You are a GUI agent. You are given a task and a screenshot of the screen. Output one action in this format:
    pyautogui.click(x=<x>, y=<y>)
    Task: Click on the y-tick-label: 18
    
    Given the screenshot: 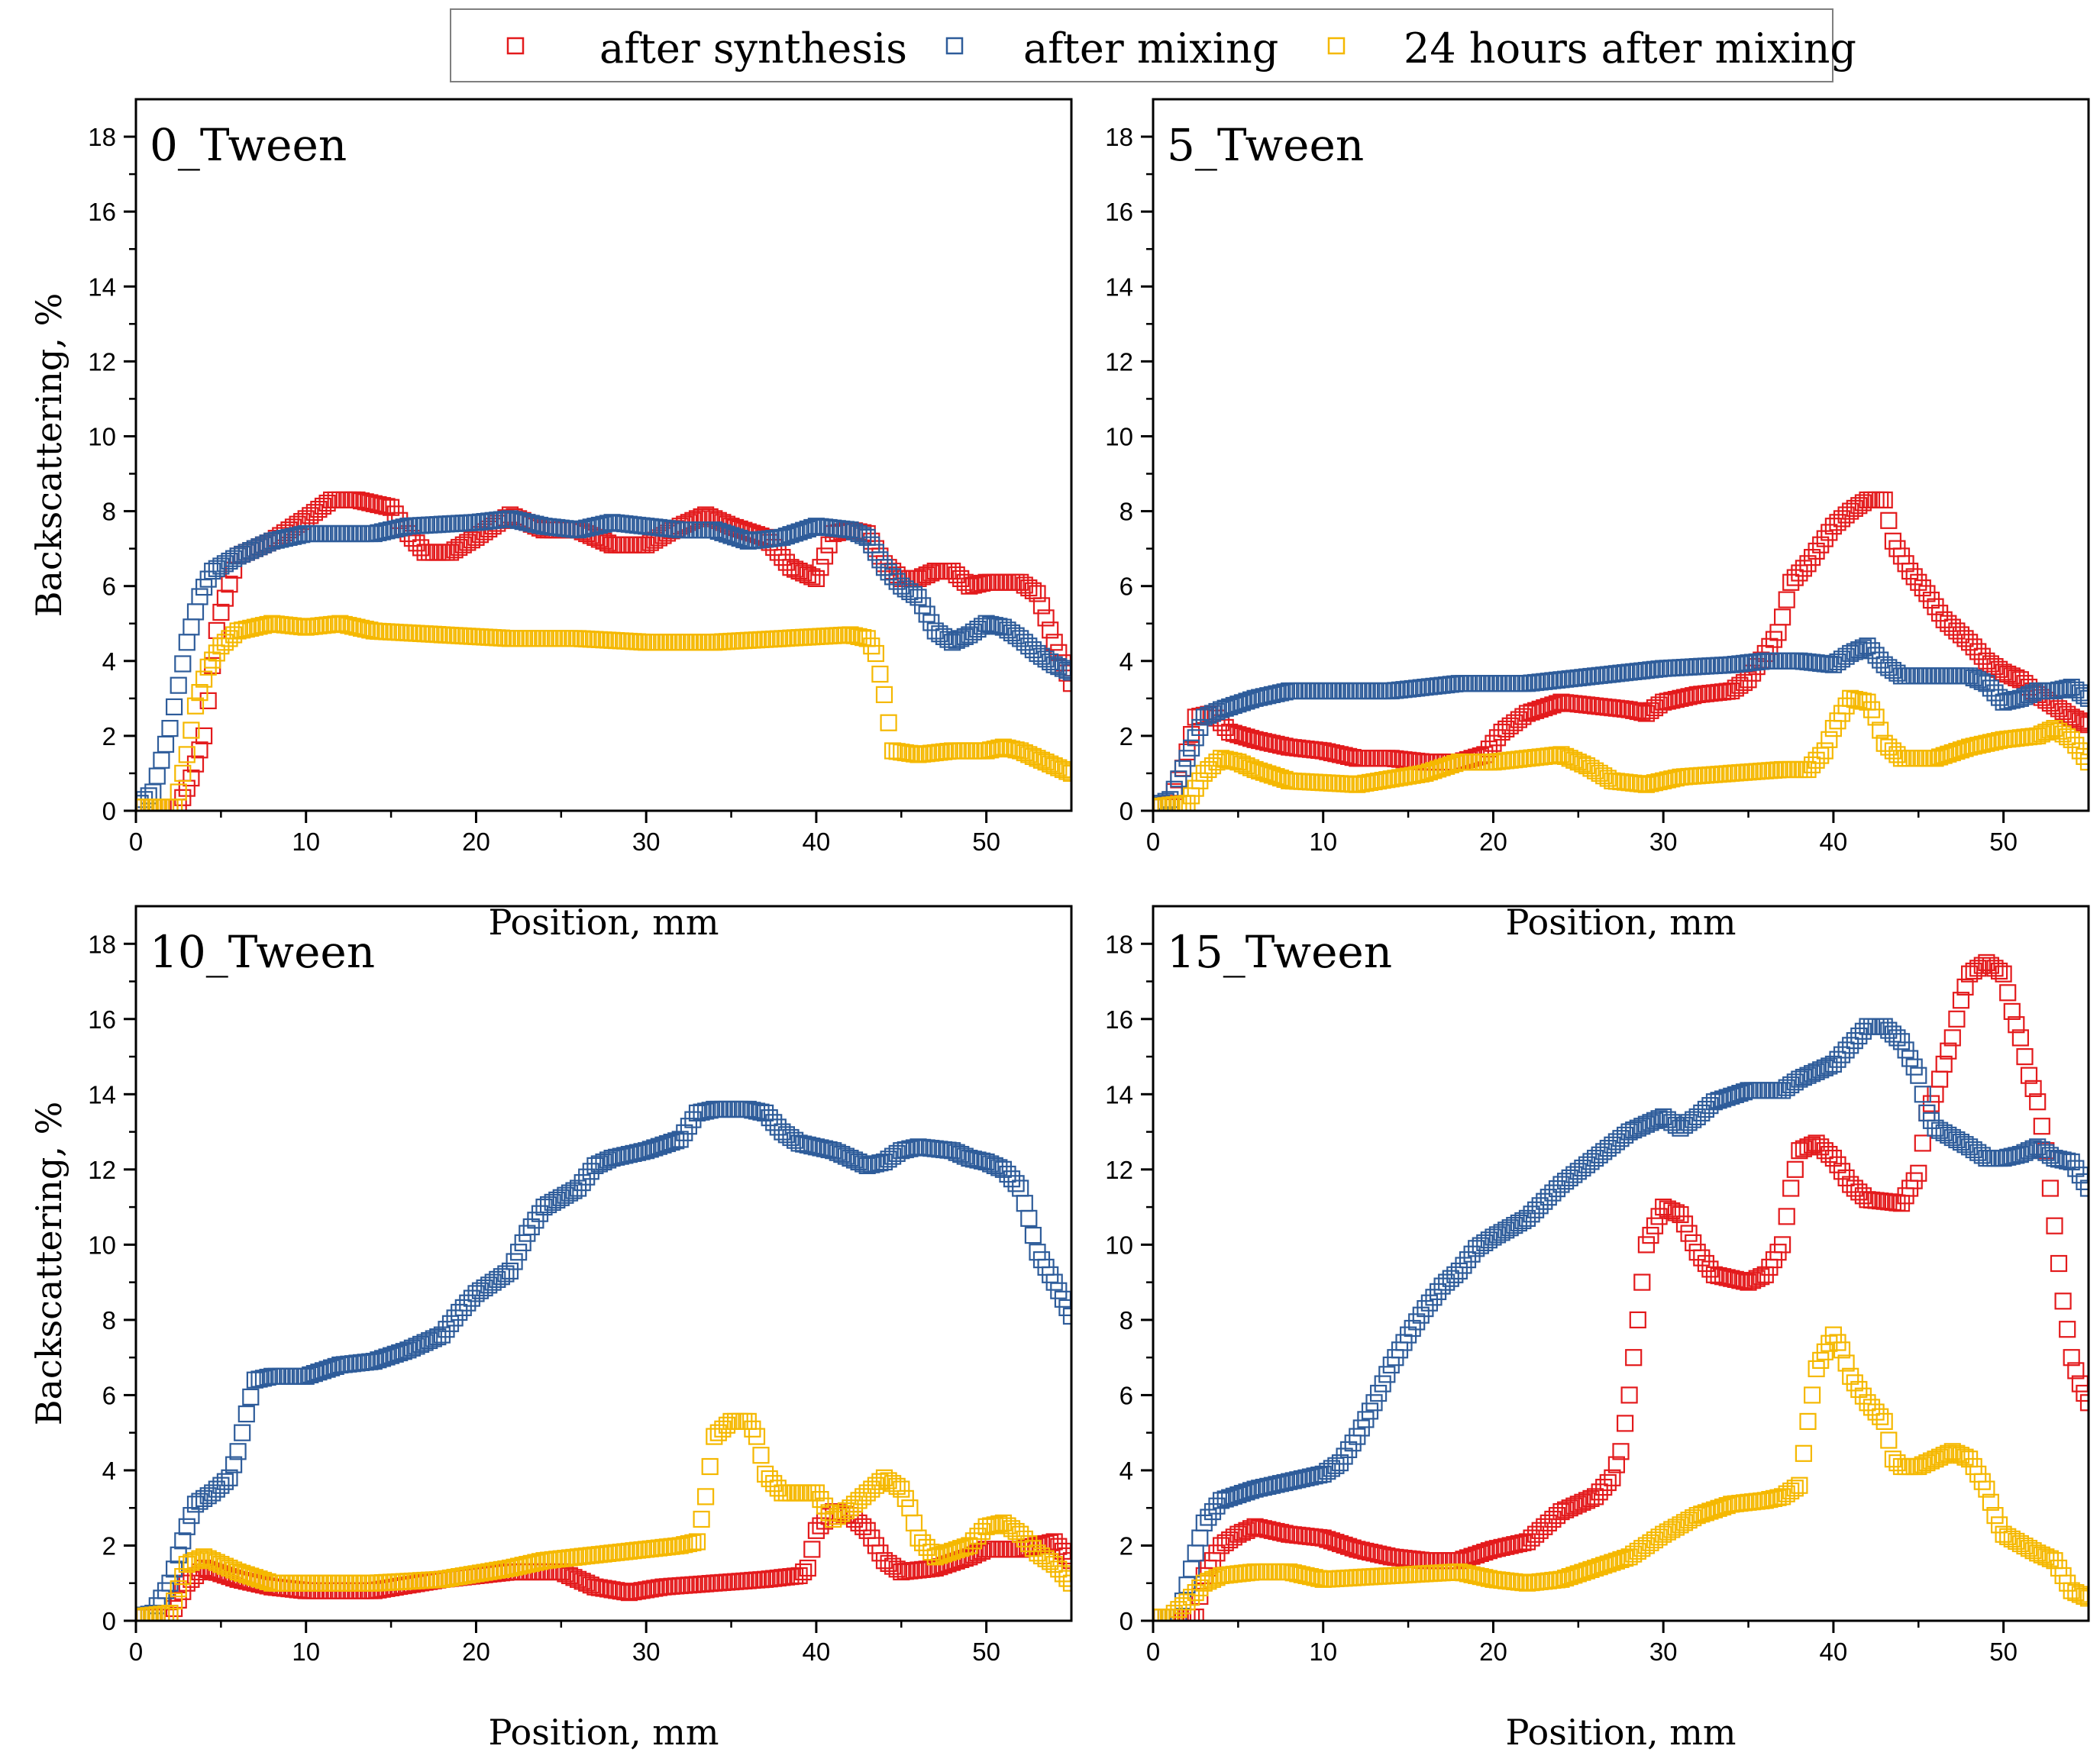 What is the action you would take?
    pyautogui.click(x=1119, y=944)
    